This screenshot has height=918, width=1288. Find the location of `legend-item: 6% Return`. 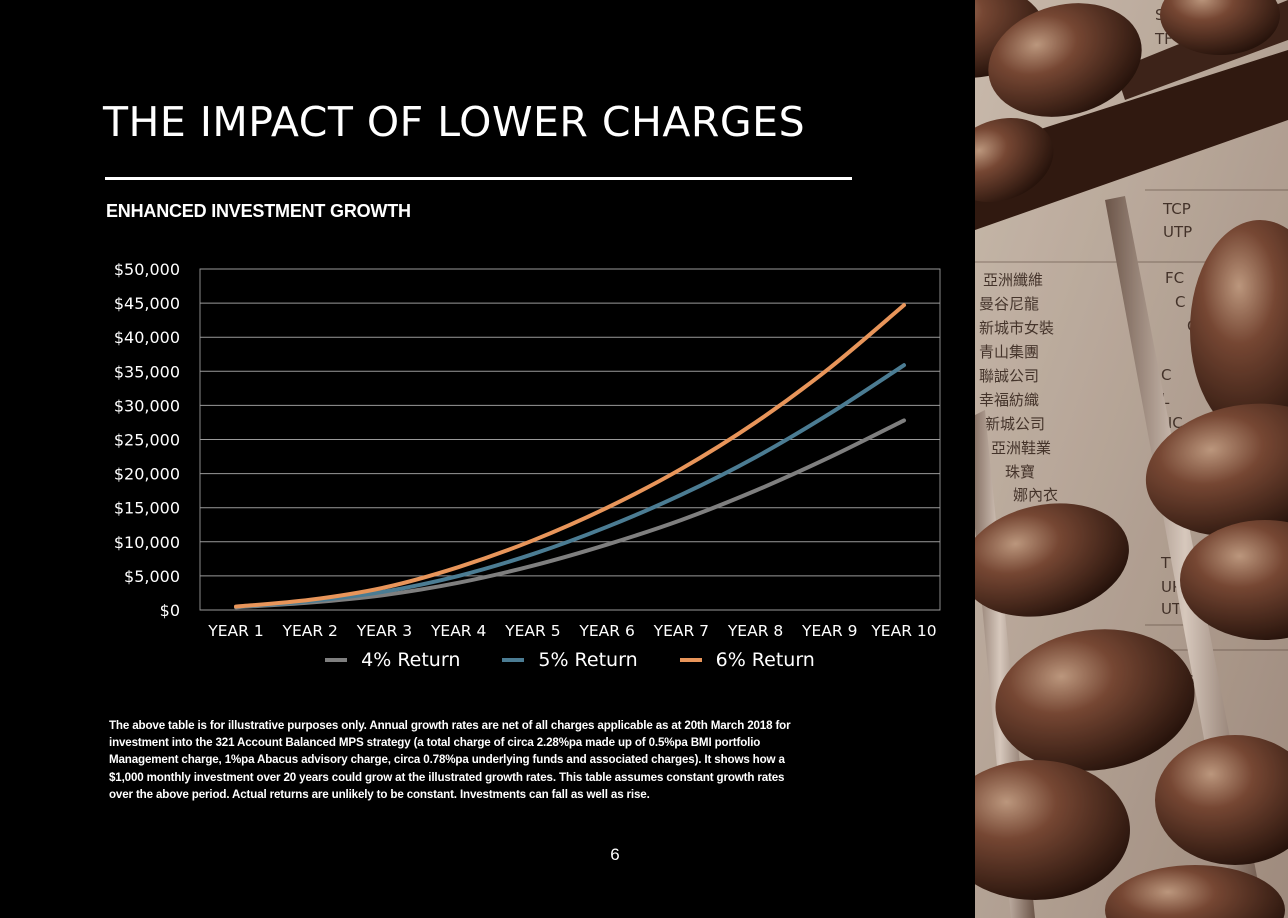

legend-item: 6% Return is located at coordinates (747, 660).